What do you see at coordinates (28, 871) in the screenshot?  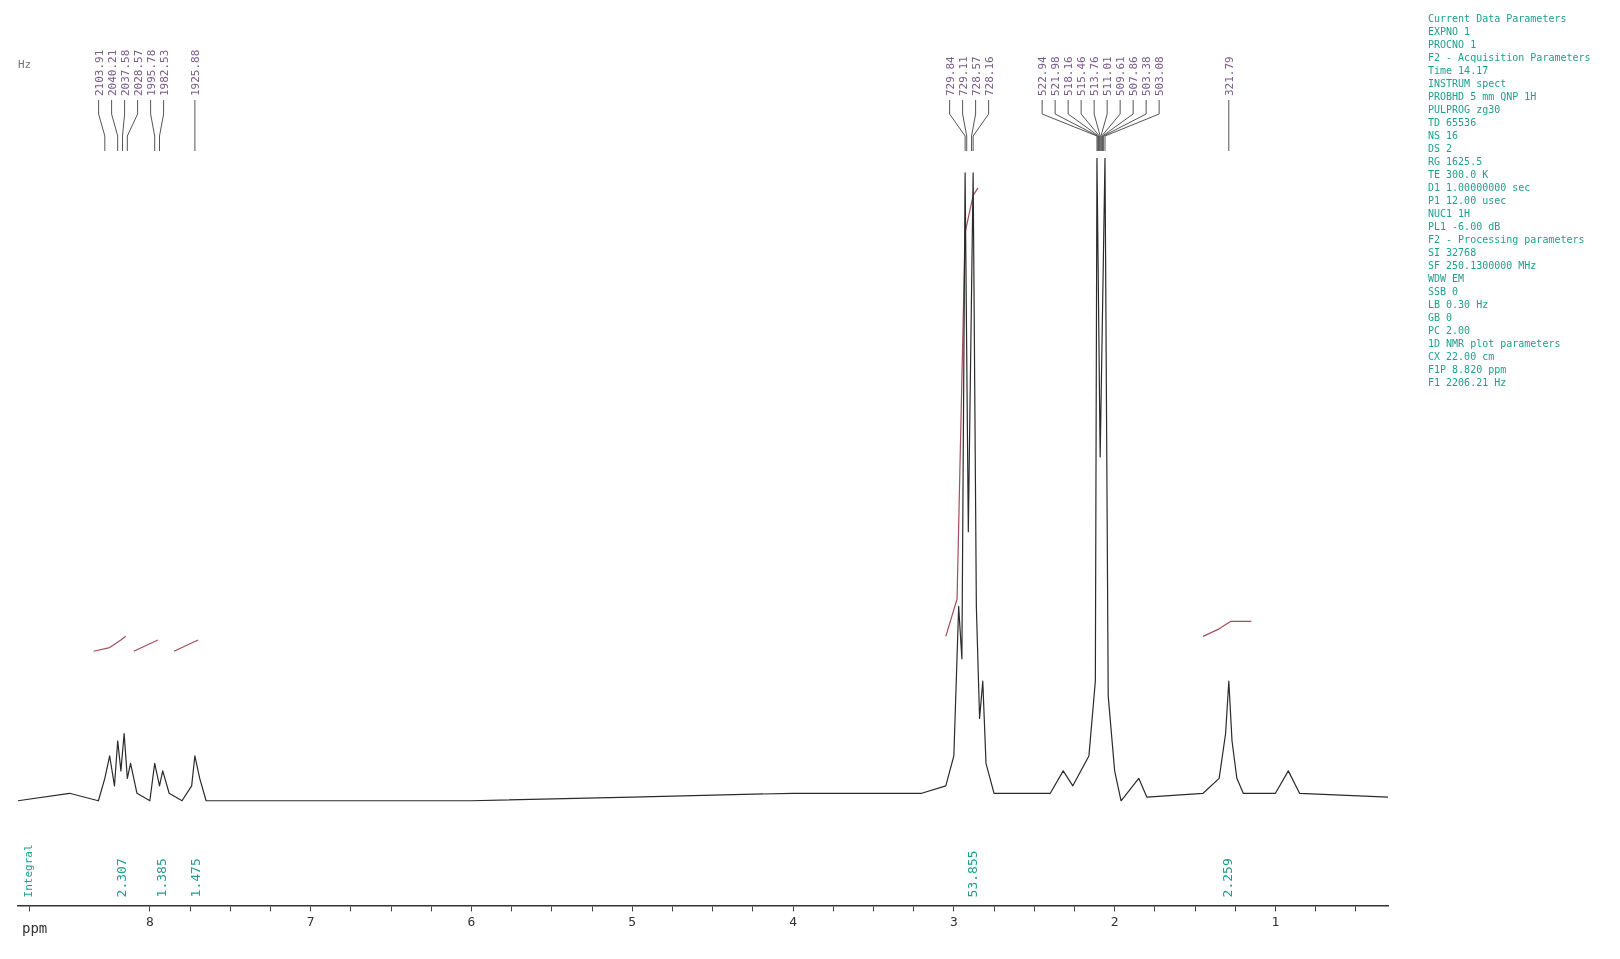 I see `annotation: Integral` at bounding box center [28, 871].